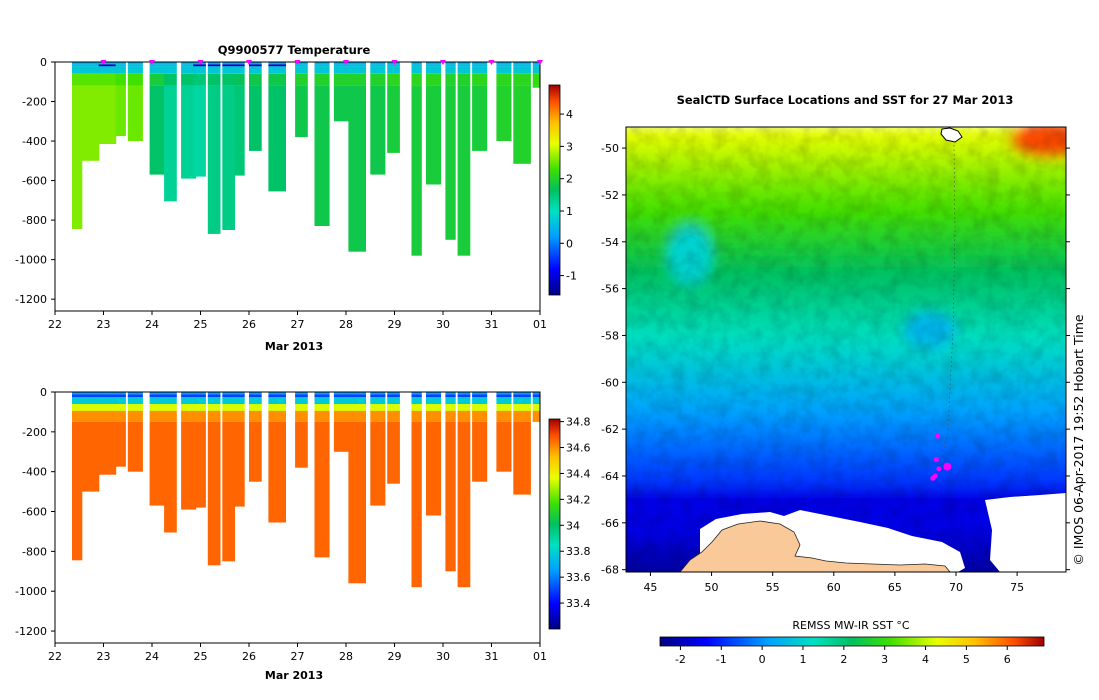 This screenshot has height=700, width=1099. Describe the element at coordinates (578, 551) in the screenshot. I see `colorbar-tick-label: 33.8` at that location.